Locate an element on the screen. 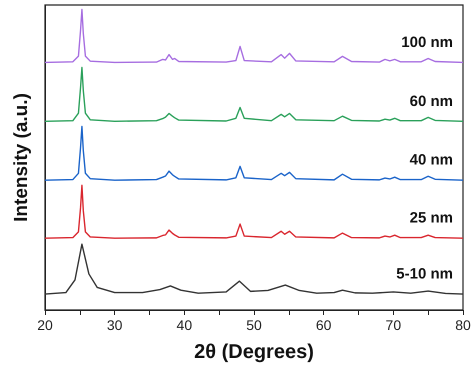 The image size is (474, 370). series-label: 40 nm is located at coordinates (431, 160).